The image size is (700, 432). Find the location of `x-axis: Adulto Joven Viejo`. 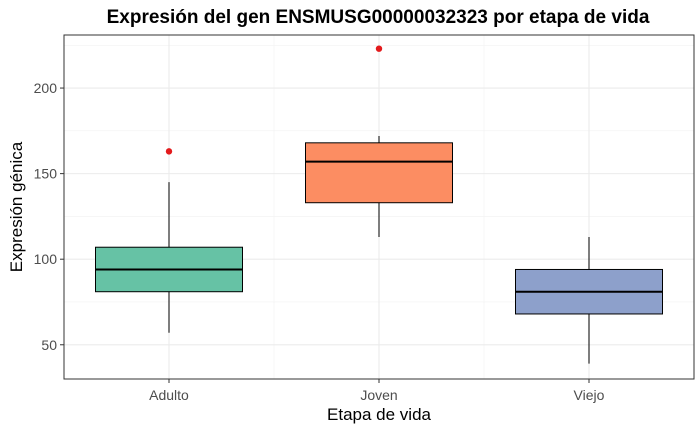

x-axis: Adulto Joven Viejo is located at coordinates (377, 391).